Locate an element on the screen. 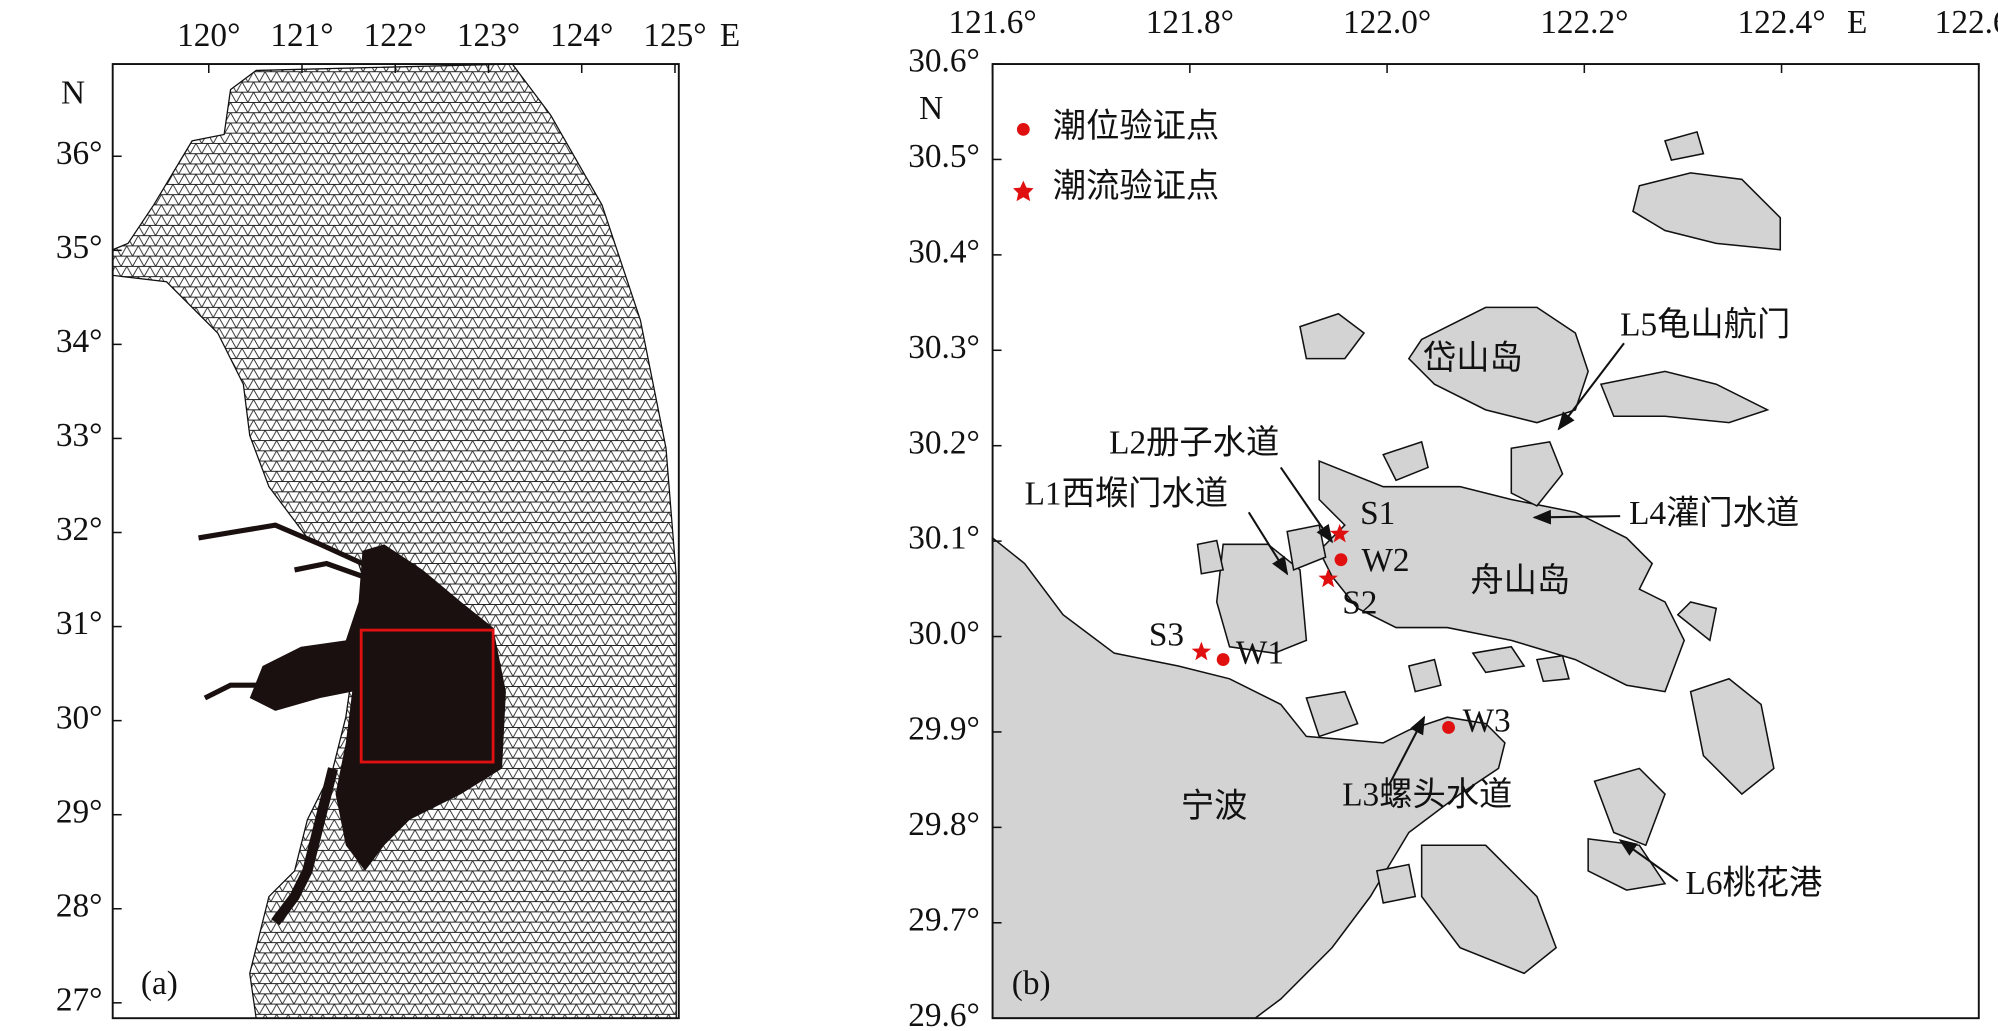 The height and width of the screenshot is (1031, 1998). x-tick-label: 121.8° is located at coordinates (1190, 22).